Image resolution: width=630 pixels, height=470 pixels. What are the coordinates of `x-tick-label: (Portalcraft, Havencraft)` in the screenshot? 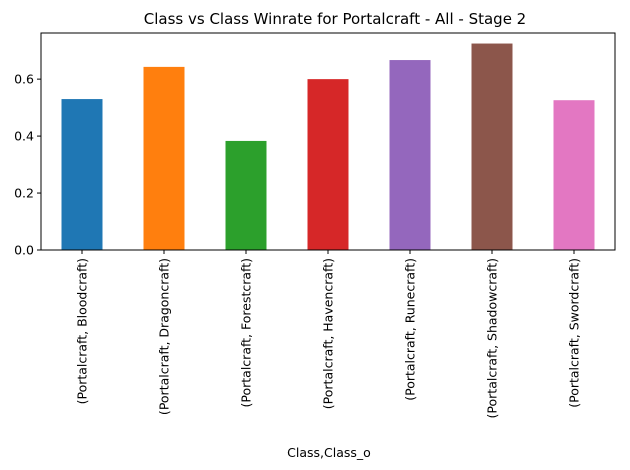 It's located at (328, 333).